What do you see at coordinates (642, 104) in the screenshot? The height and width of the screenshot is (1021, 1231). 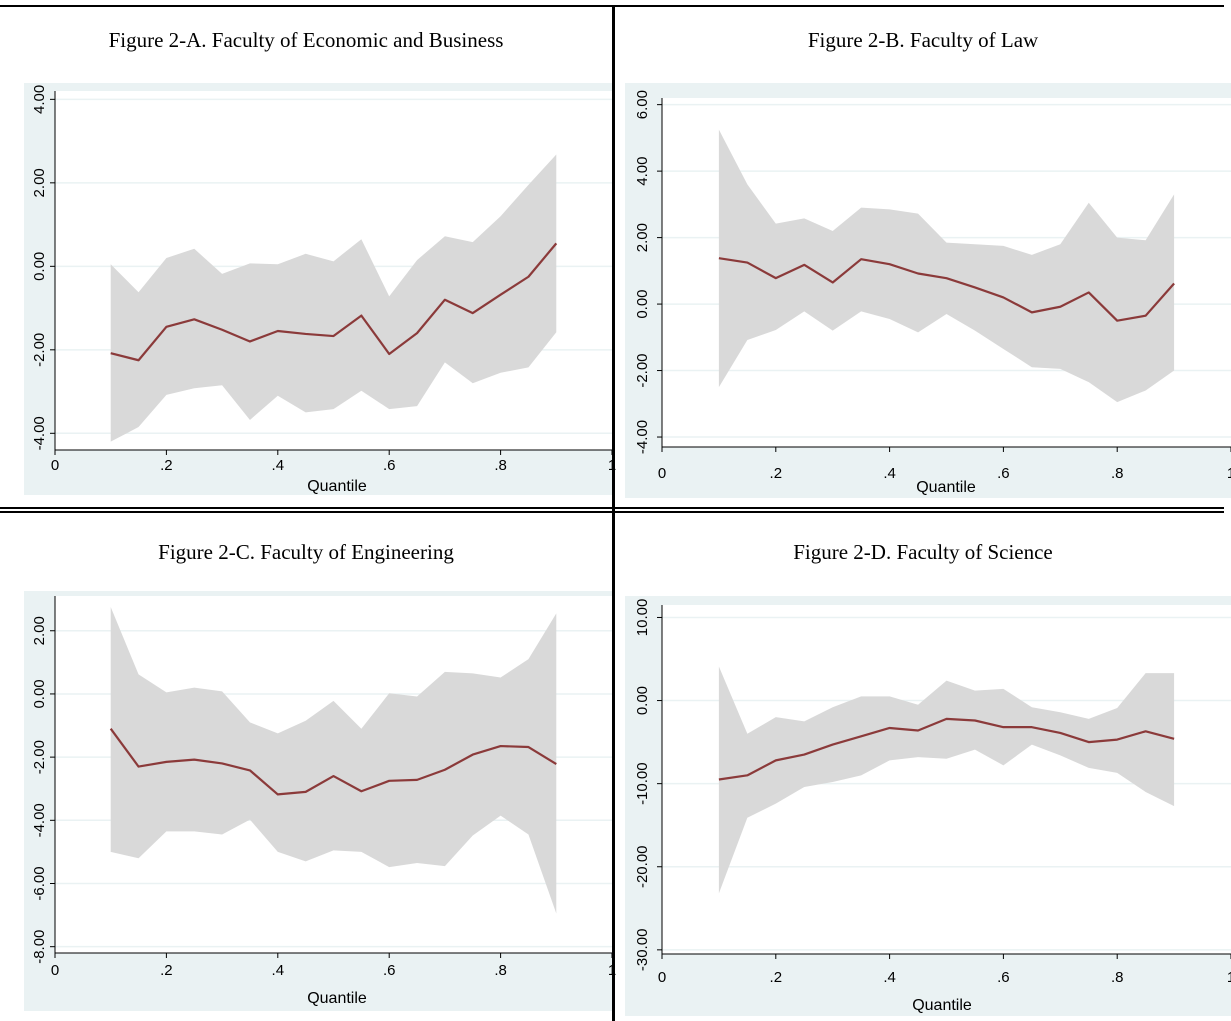 I see `y-tick-label-5: 6.00` at bounding box center [642, 104].